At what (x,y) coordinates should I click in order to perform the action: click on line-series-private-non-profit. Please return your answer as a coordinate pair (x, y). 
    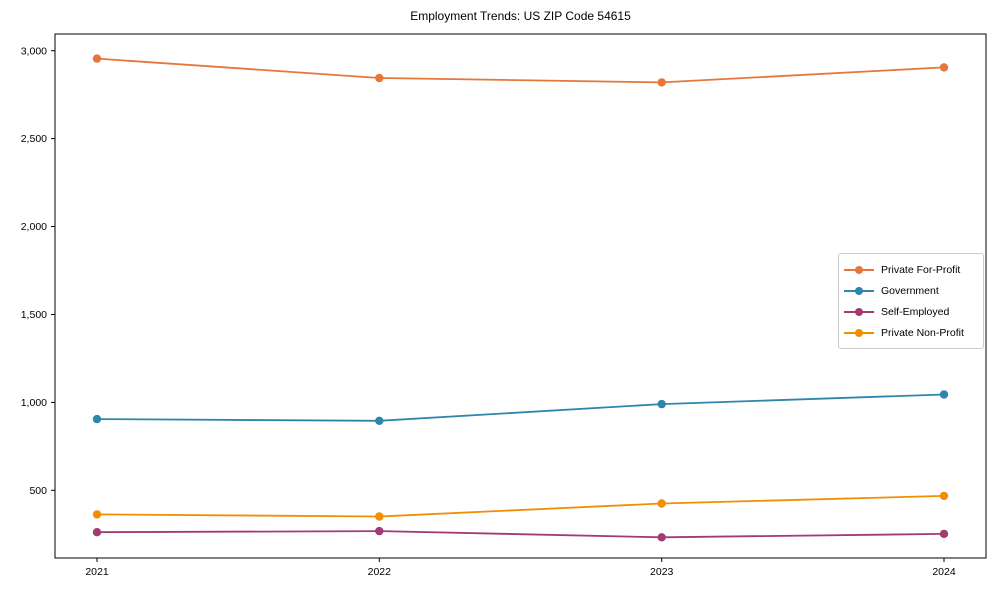
    Looking at the image, I should click on (520, 506).